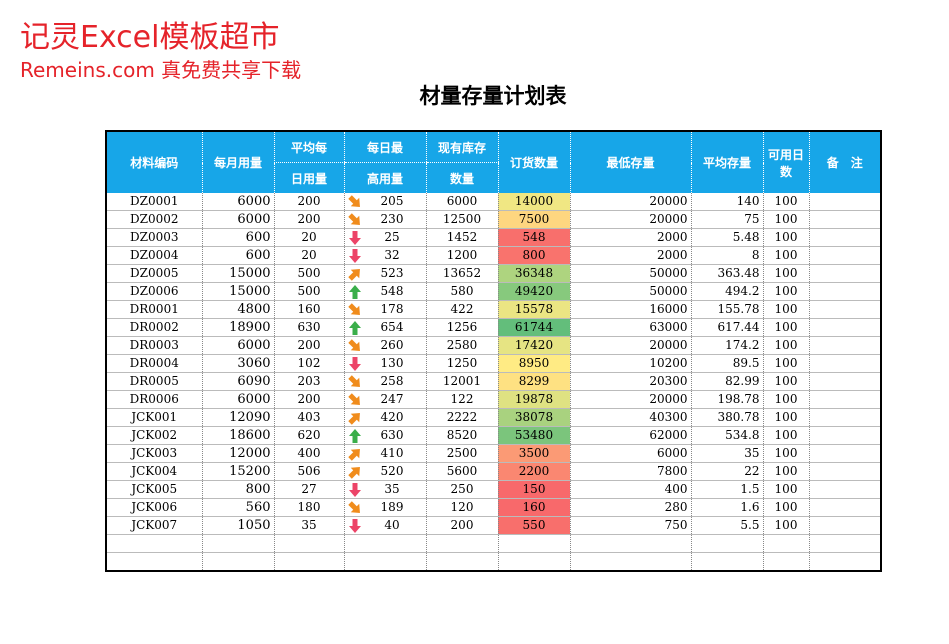  I want to click on cell: 520, so click(384, 471).